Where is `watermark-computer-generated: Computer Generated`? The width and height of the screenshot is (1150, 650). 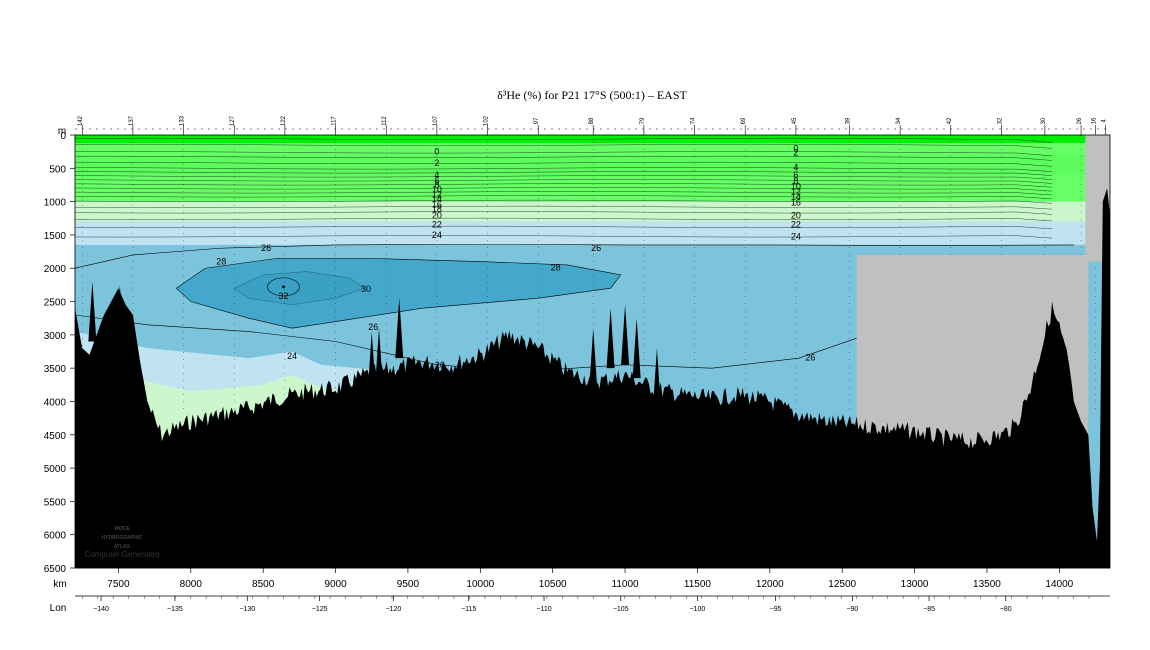
watermark-computer-generated: Computer Generated is located at coordinates (121, 554).